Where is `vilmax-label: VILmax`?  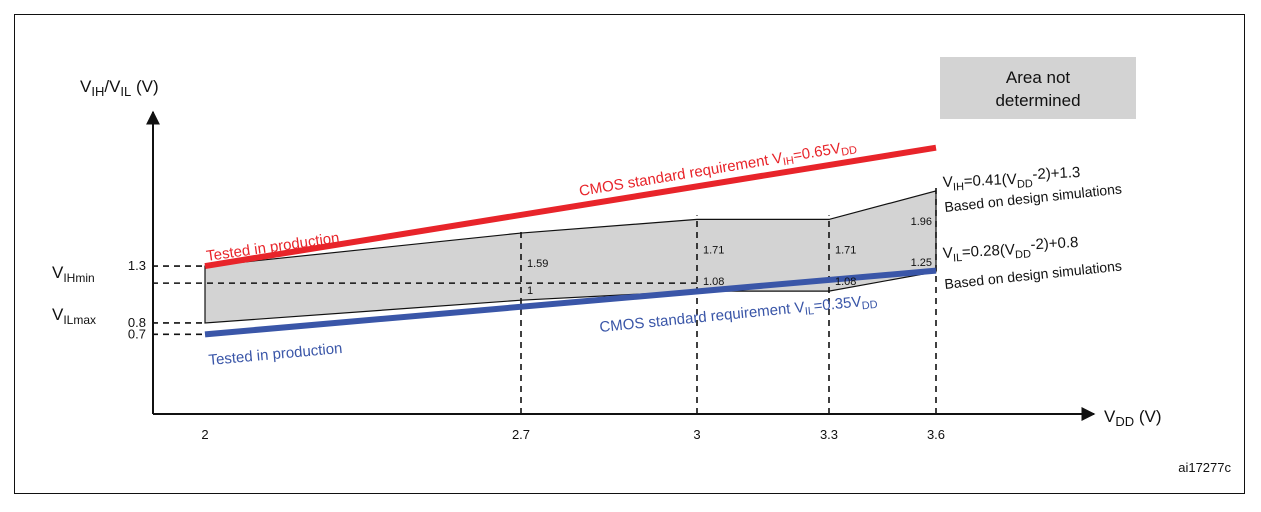 vilmax-label: VILmax is located at coordinates (74, 316).